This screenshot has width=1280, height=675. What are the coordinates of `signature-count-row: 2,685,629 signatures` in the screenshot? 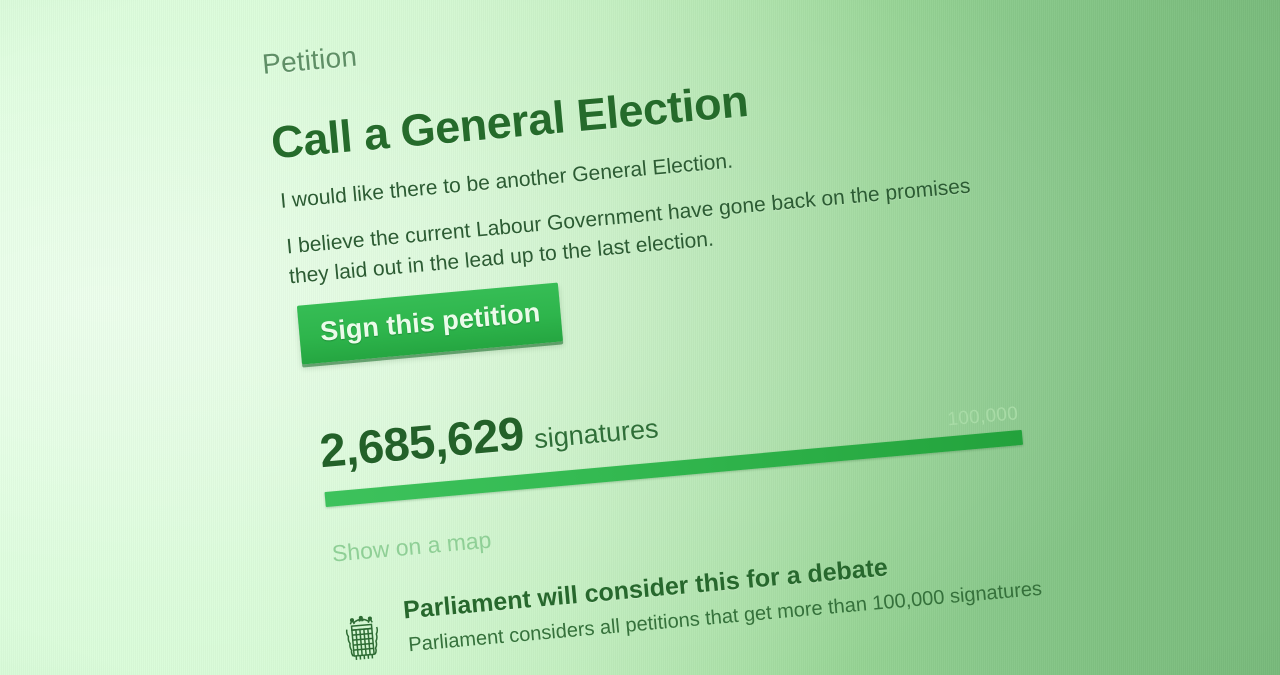 It's located at (488, 435).